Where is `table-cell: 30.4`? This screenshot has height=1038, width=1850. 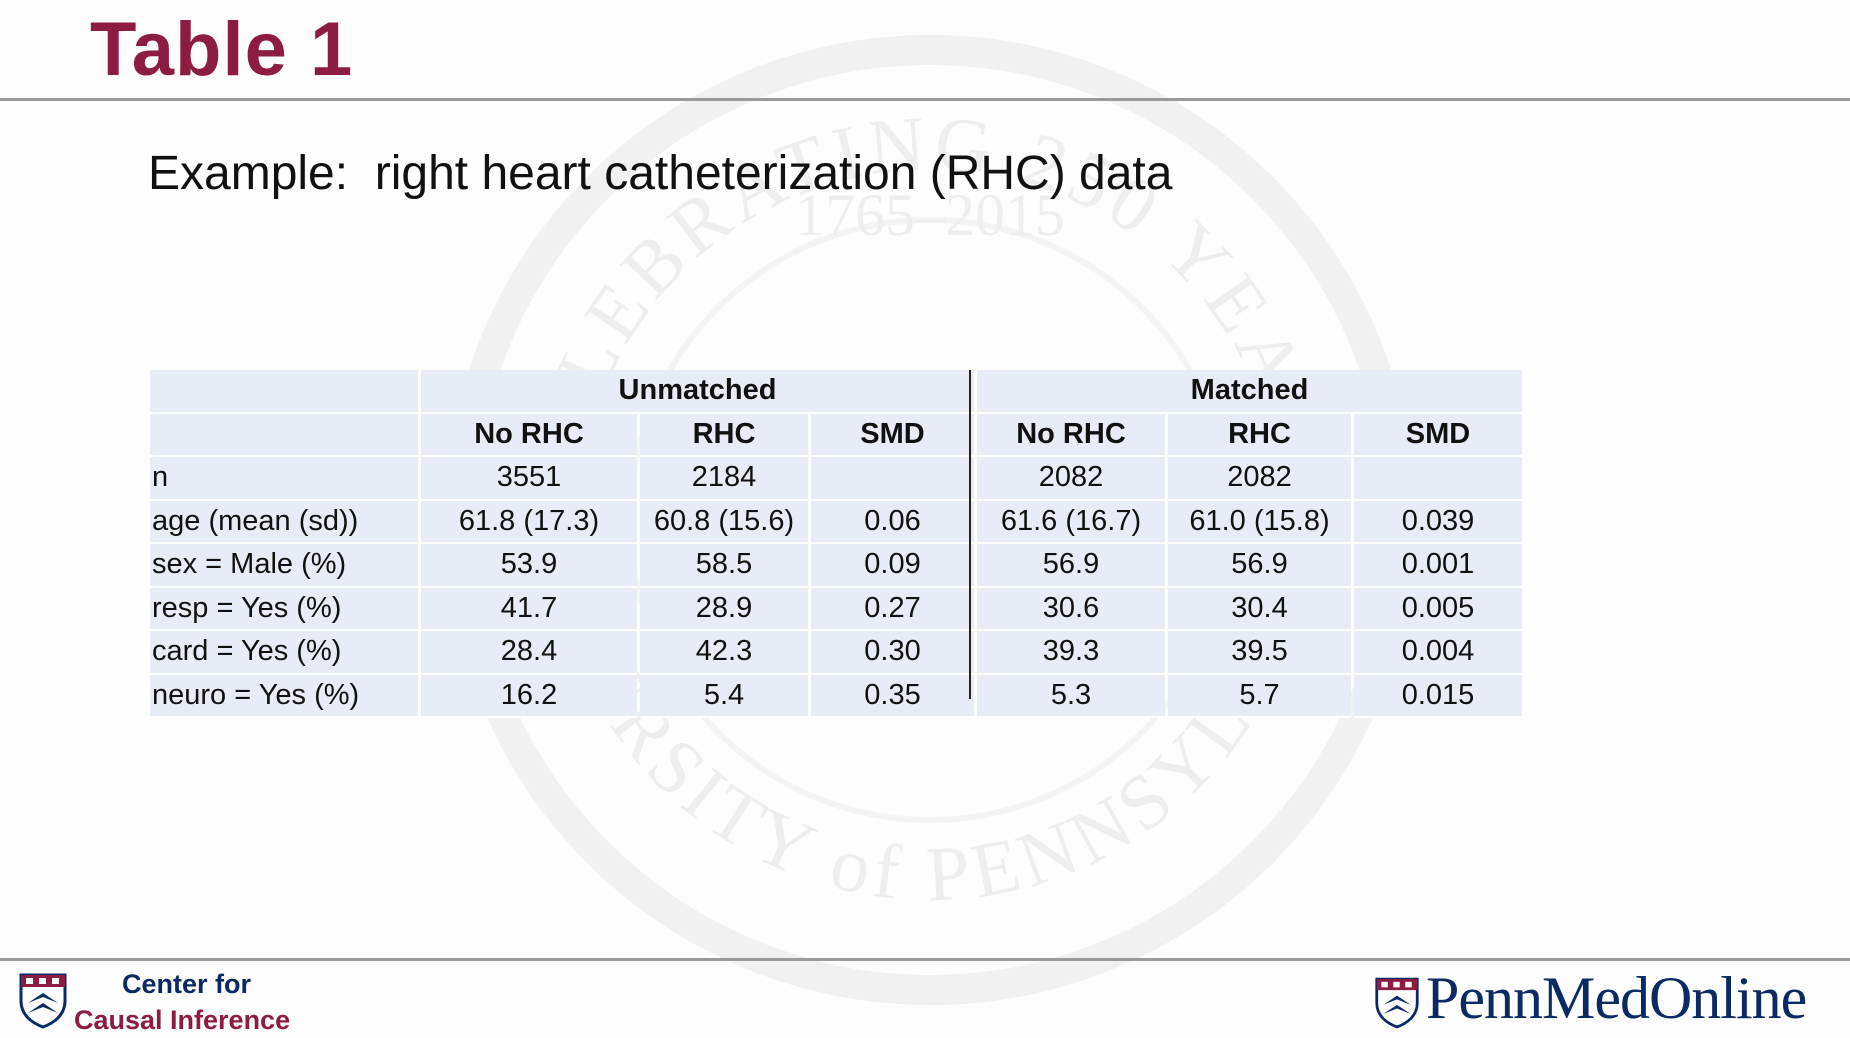 table-cell: 30.4 is located at coordinates (1259, 609).